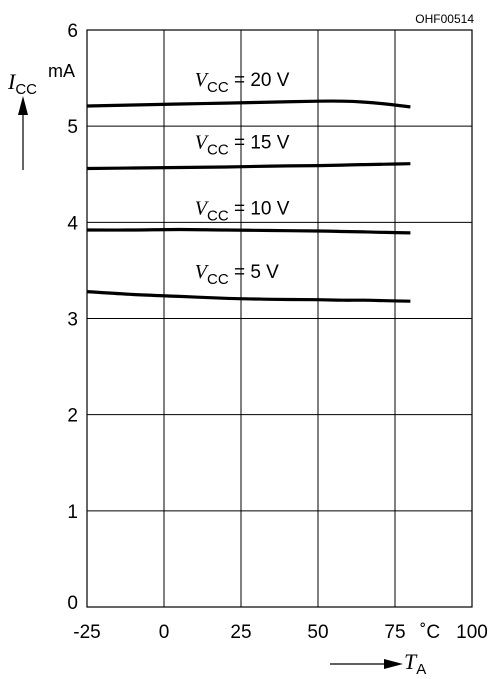  I want to click on y-tick-label: 4, so click(72, 223).